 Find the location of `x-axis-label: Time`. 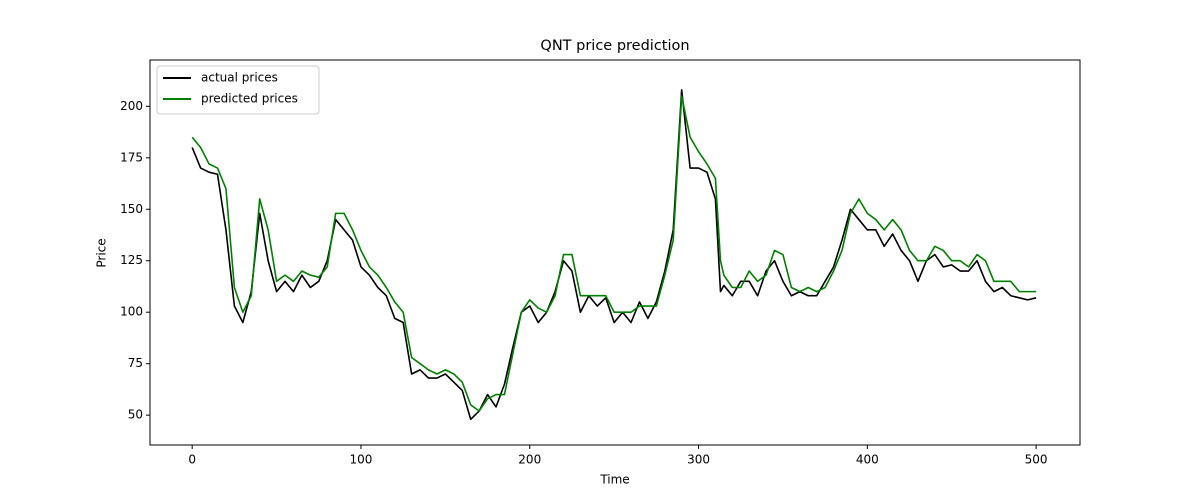

x-axis-label: Time is located at coordinates (614, 480).